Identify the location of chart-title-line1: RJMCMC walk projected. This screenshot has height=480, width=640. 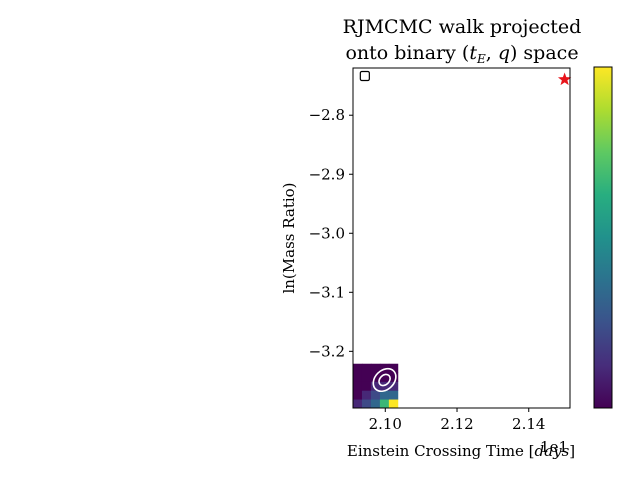
(462, 27).